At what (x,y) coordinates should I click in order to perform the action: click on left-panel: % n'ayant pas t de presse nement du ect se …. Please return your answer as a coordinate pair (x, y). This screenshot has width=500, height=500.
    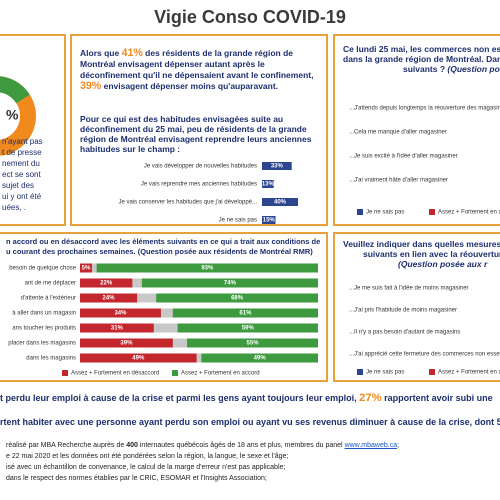
    Looking at the image, I should click on (33, 130).